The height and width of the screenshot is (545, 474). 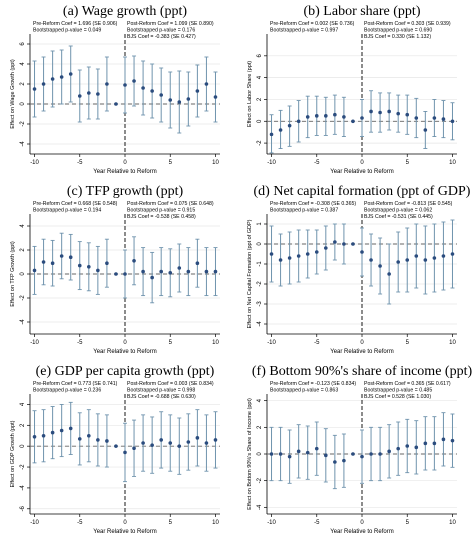 What do you see at coordinates (13, 94) in the screenshot?
I see `y-axis-label: Effect on Wage Growth (ppt)` at bounding box center [13, 94].